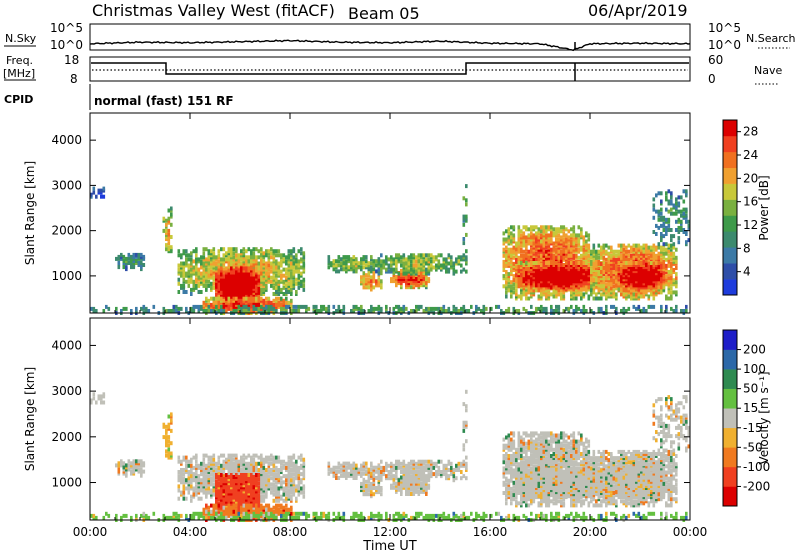 The image size is (800, 554). What do you see at coordinates (747, 272) in the screenshot?
I see `colorbar-tick-label: 4` at bounding box center [747, 272].